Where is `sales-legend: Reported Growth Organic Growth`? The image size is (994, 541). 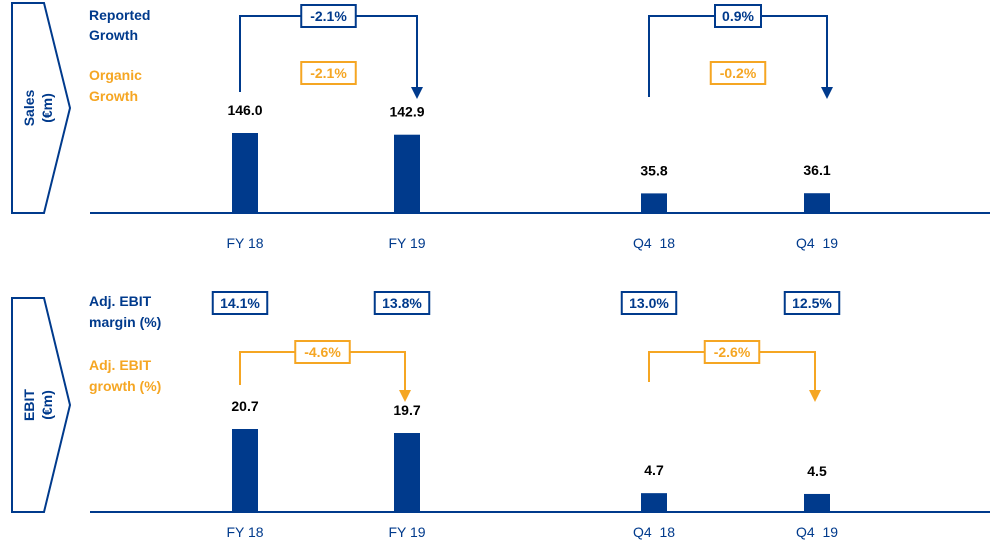
sales-legend: Reported Growth Organic Growth is located at coordinates (119, 55).